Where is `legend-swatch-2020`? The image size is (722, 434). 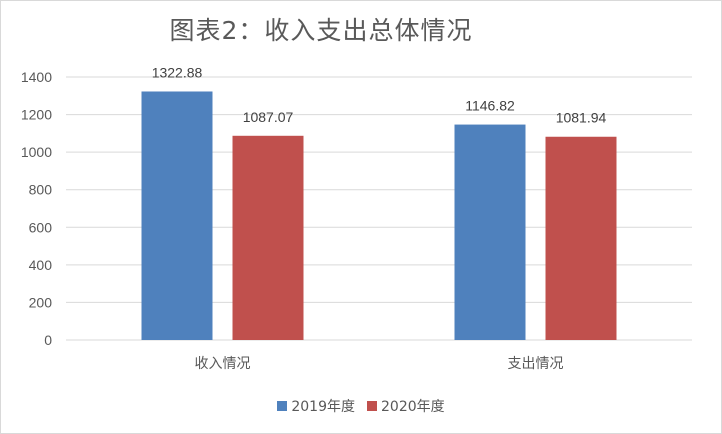 legend-swatch-2020 is located at coordinates (372, 406).